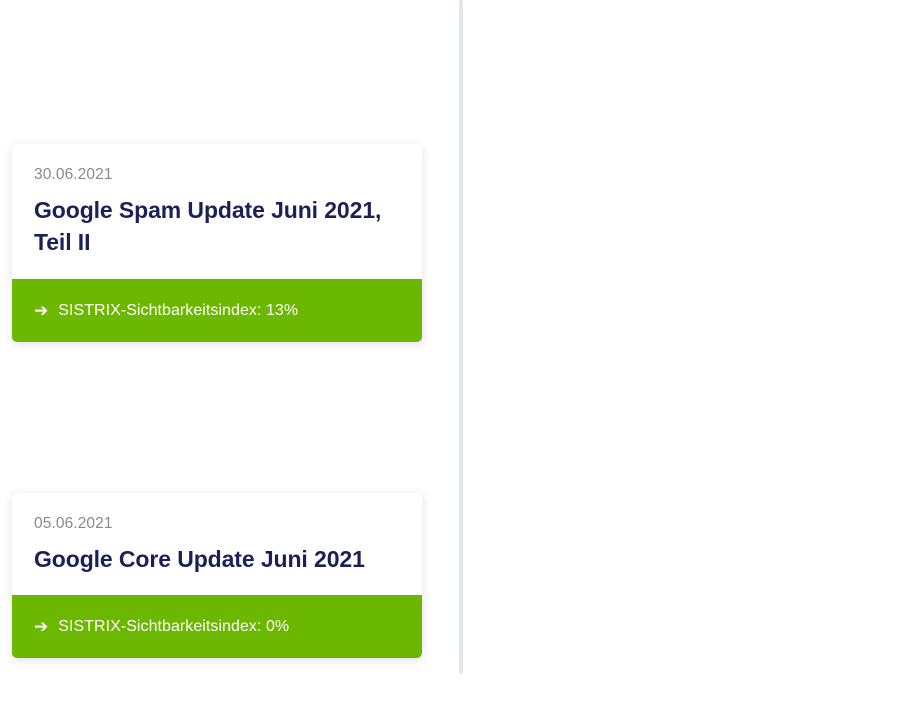  What do you see at coordinates (73, 523) in the screenshot?
I see `card-date: 05.06.2021` at bounding box center [73, 523].